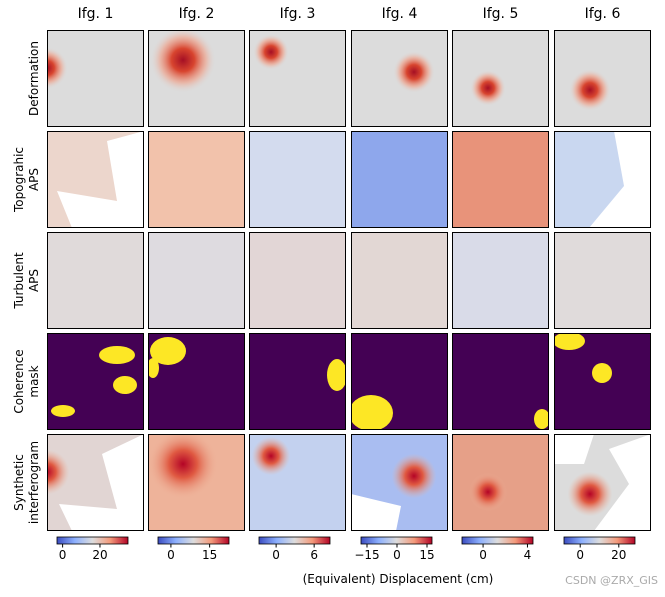  I want to click on column-title: Ifg. 1, so click(96, 14).